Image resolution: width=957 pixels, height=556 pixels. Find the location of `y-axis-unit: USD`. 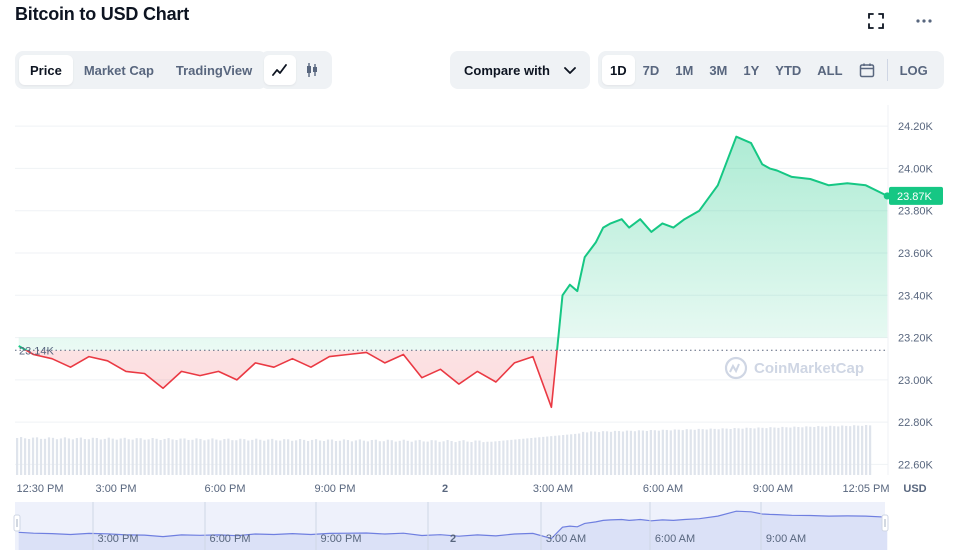

y-axis-unit: USD is located at coordinates (914, 489).